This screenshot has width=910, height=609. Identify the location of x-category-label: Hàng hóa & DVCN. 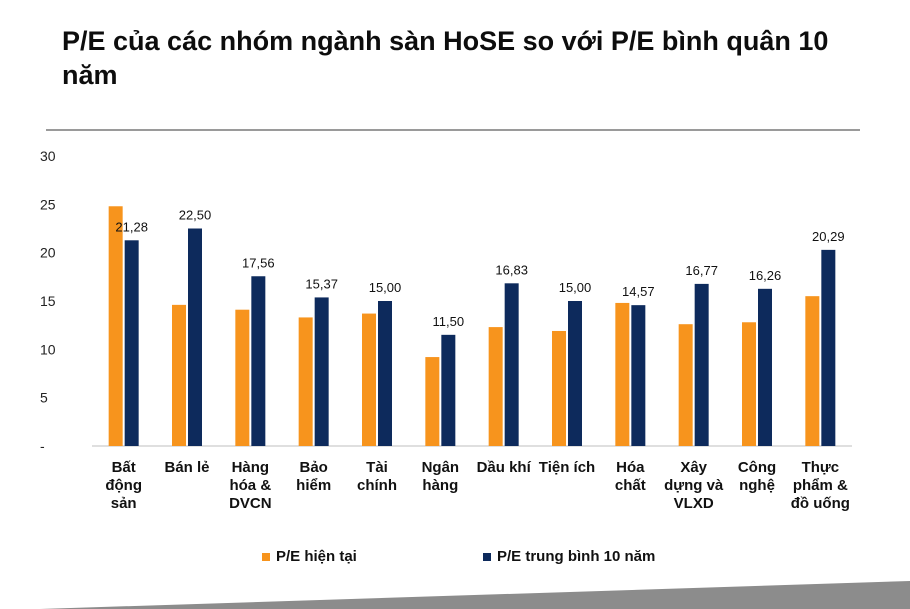
(250, 485).